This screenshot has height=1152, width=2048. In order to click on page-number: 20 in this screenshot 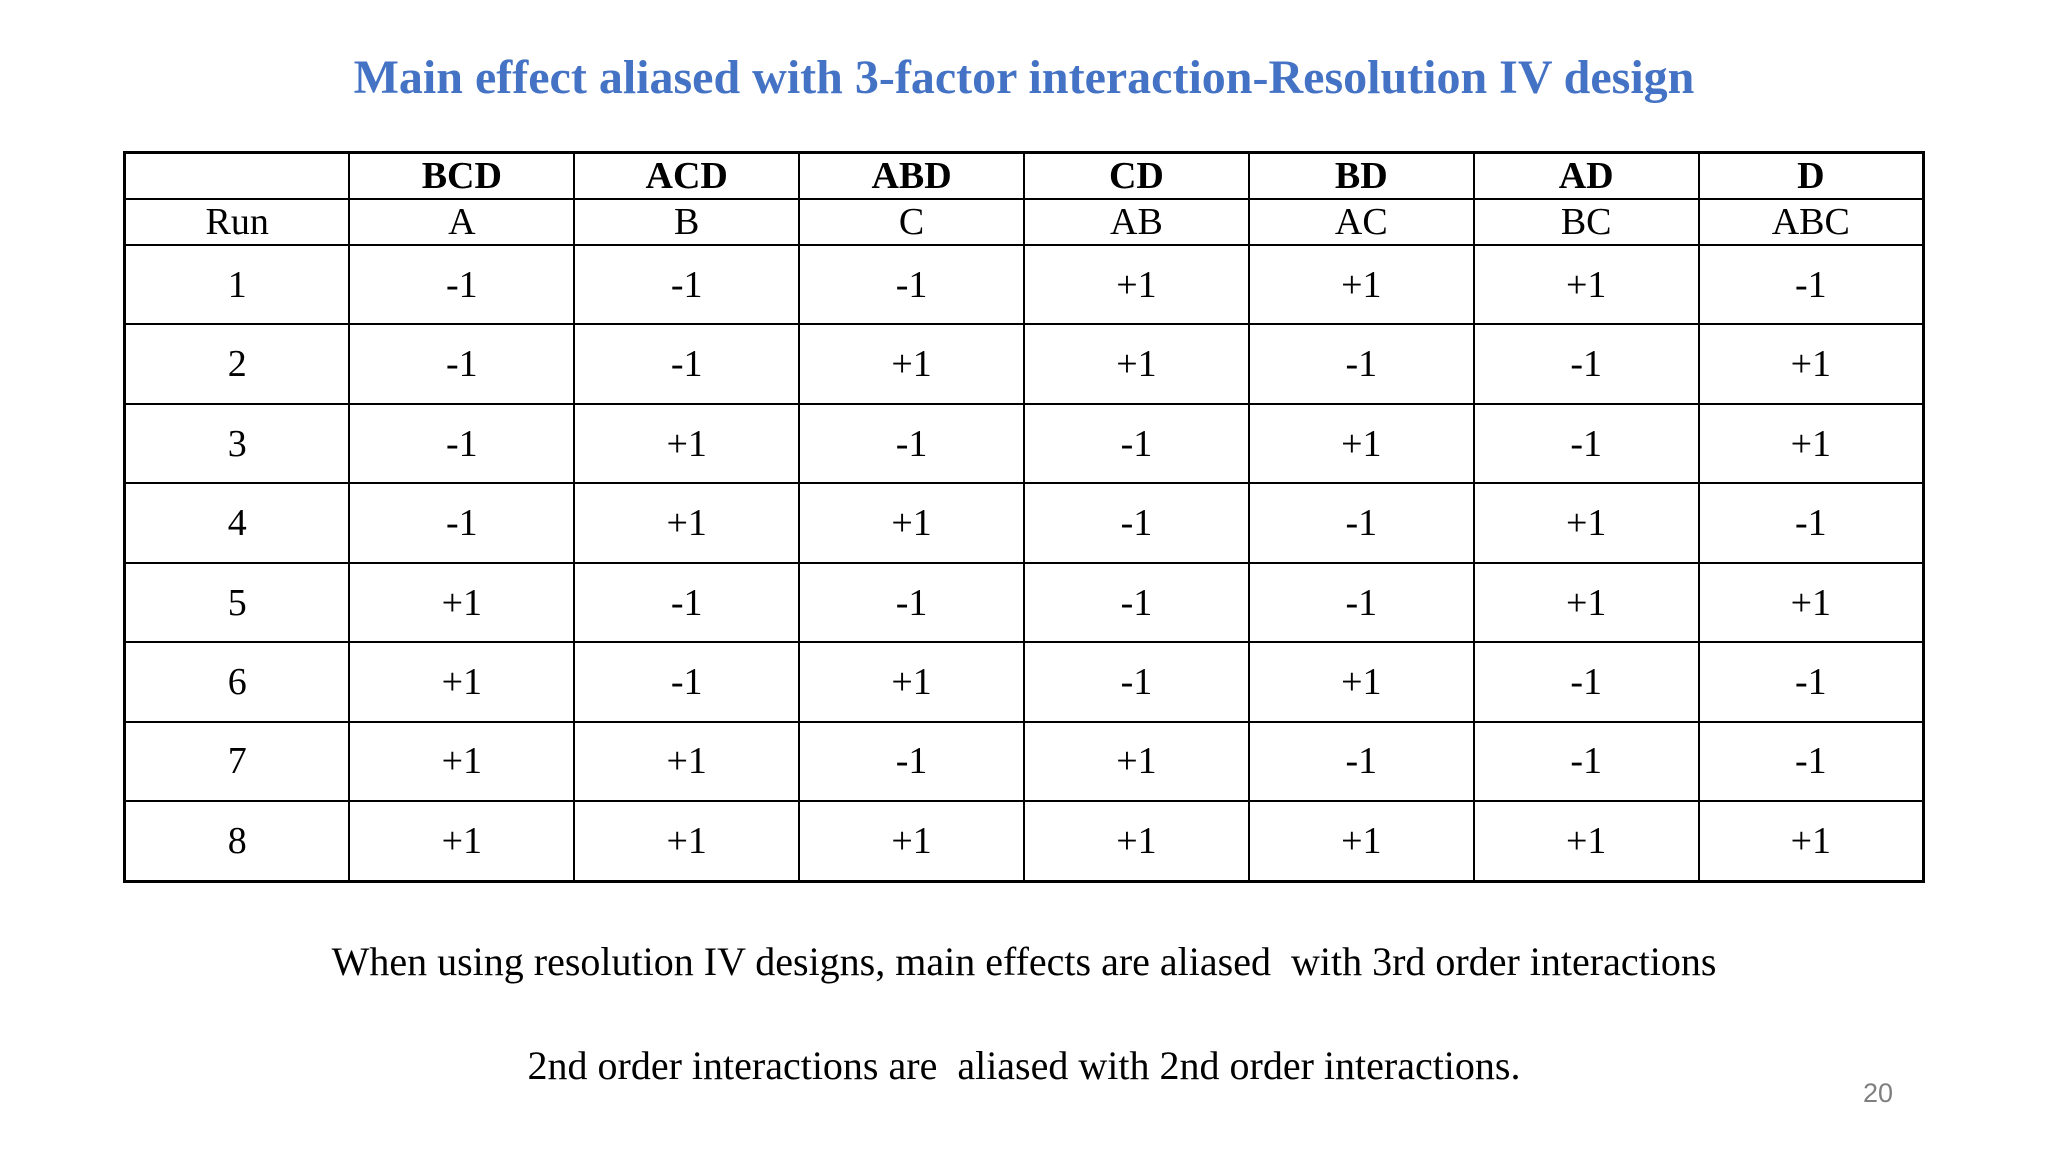, I will do `click(1877, 1093)`.